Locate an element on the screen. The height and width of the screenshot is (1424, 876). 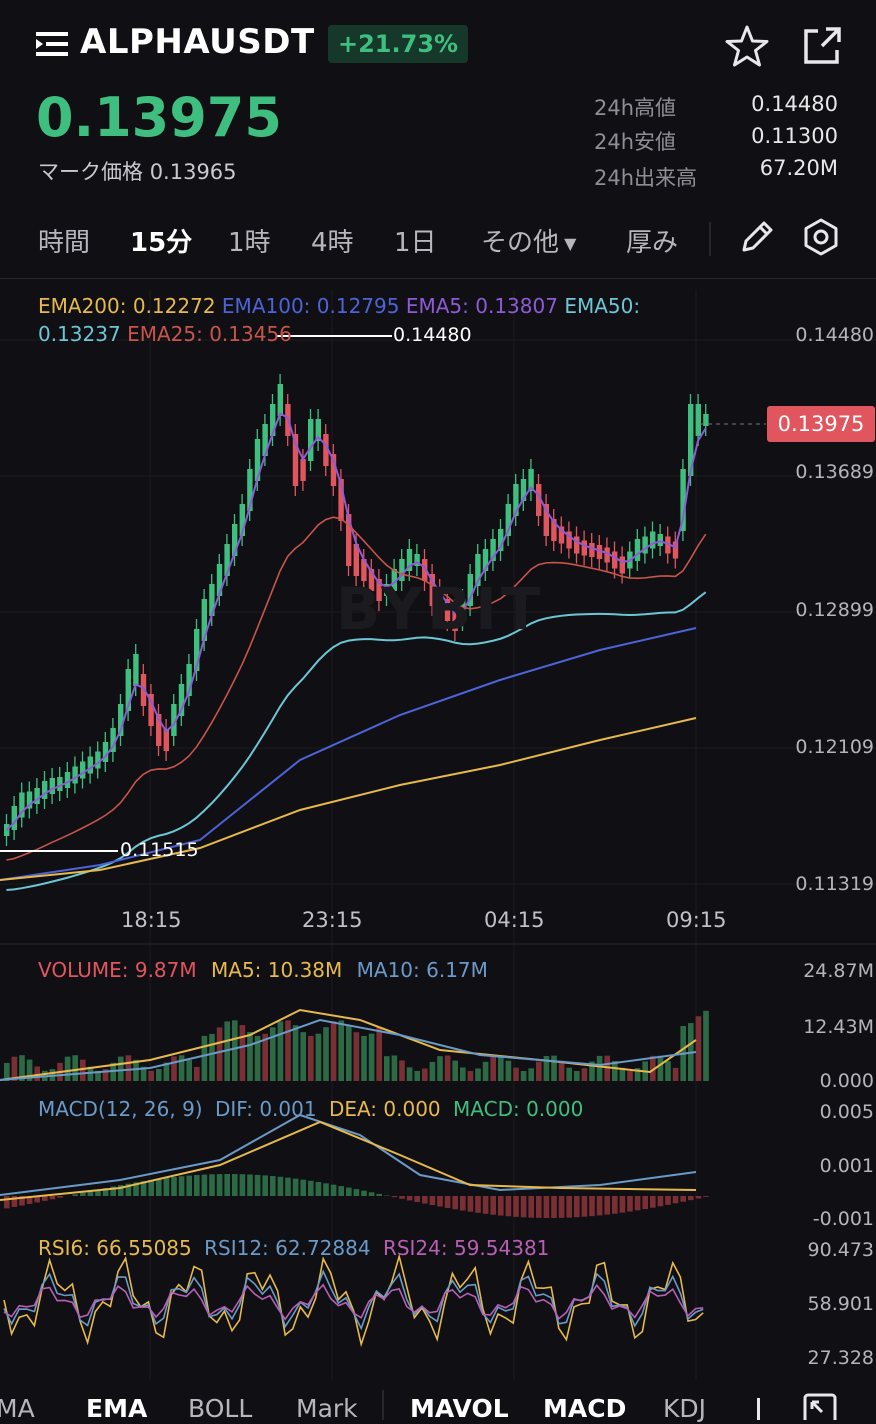
macd-dif-line is located at coordinates (348, 1155).